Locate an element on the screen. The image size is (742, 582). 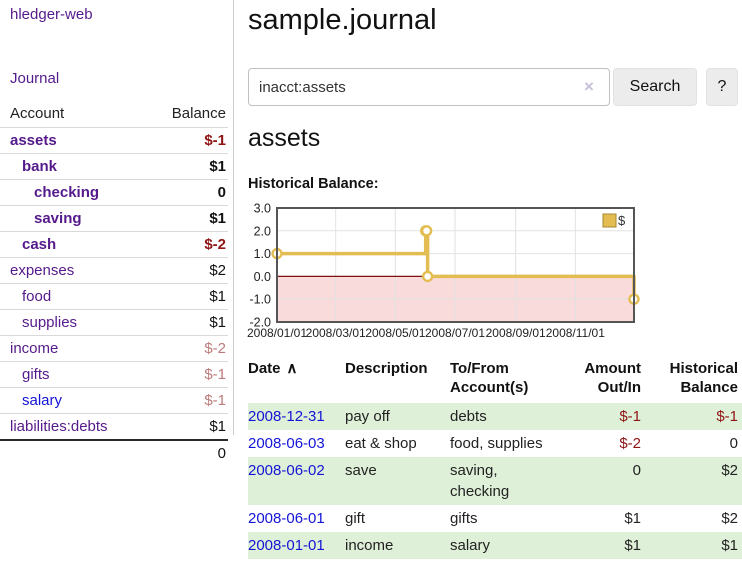
transaction-date-link: 2008-01-01 is located at coordinates (286, 545).